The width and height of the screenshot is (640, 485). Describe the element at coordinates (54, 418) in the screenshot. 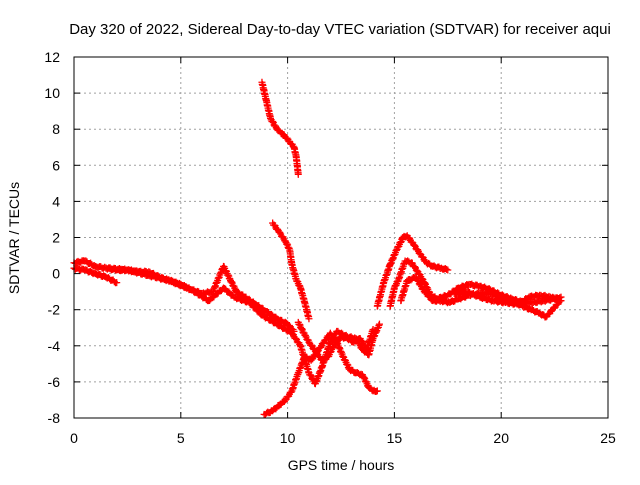

I see `y-tick-label: -8` at that location.